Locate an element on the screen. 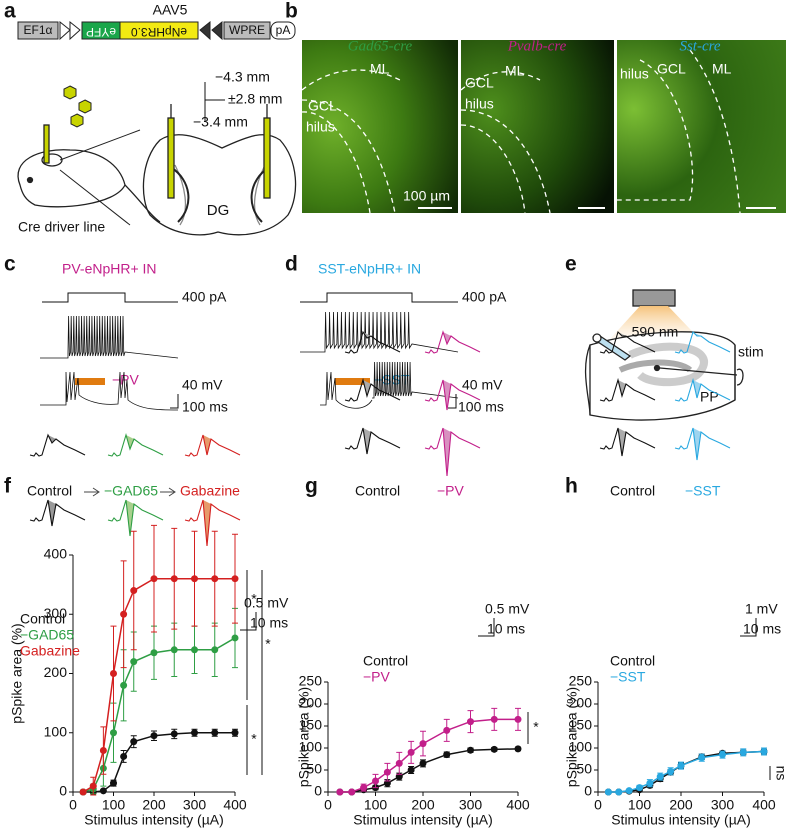 The image size is (787, 839). significance: ns is located at coordinates (780, 773).